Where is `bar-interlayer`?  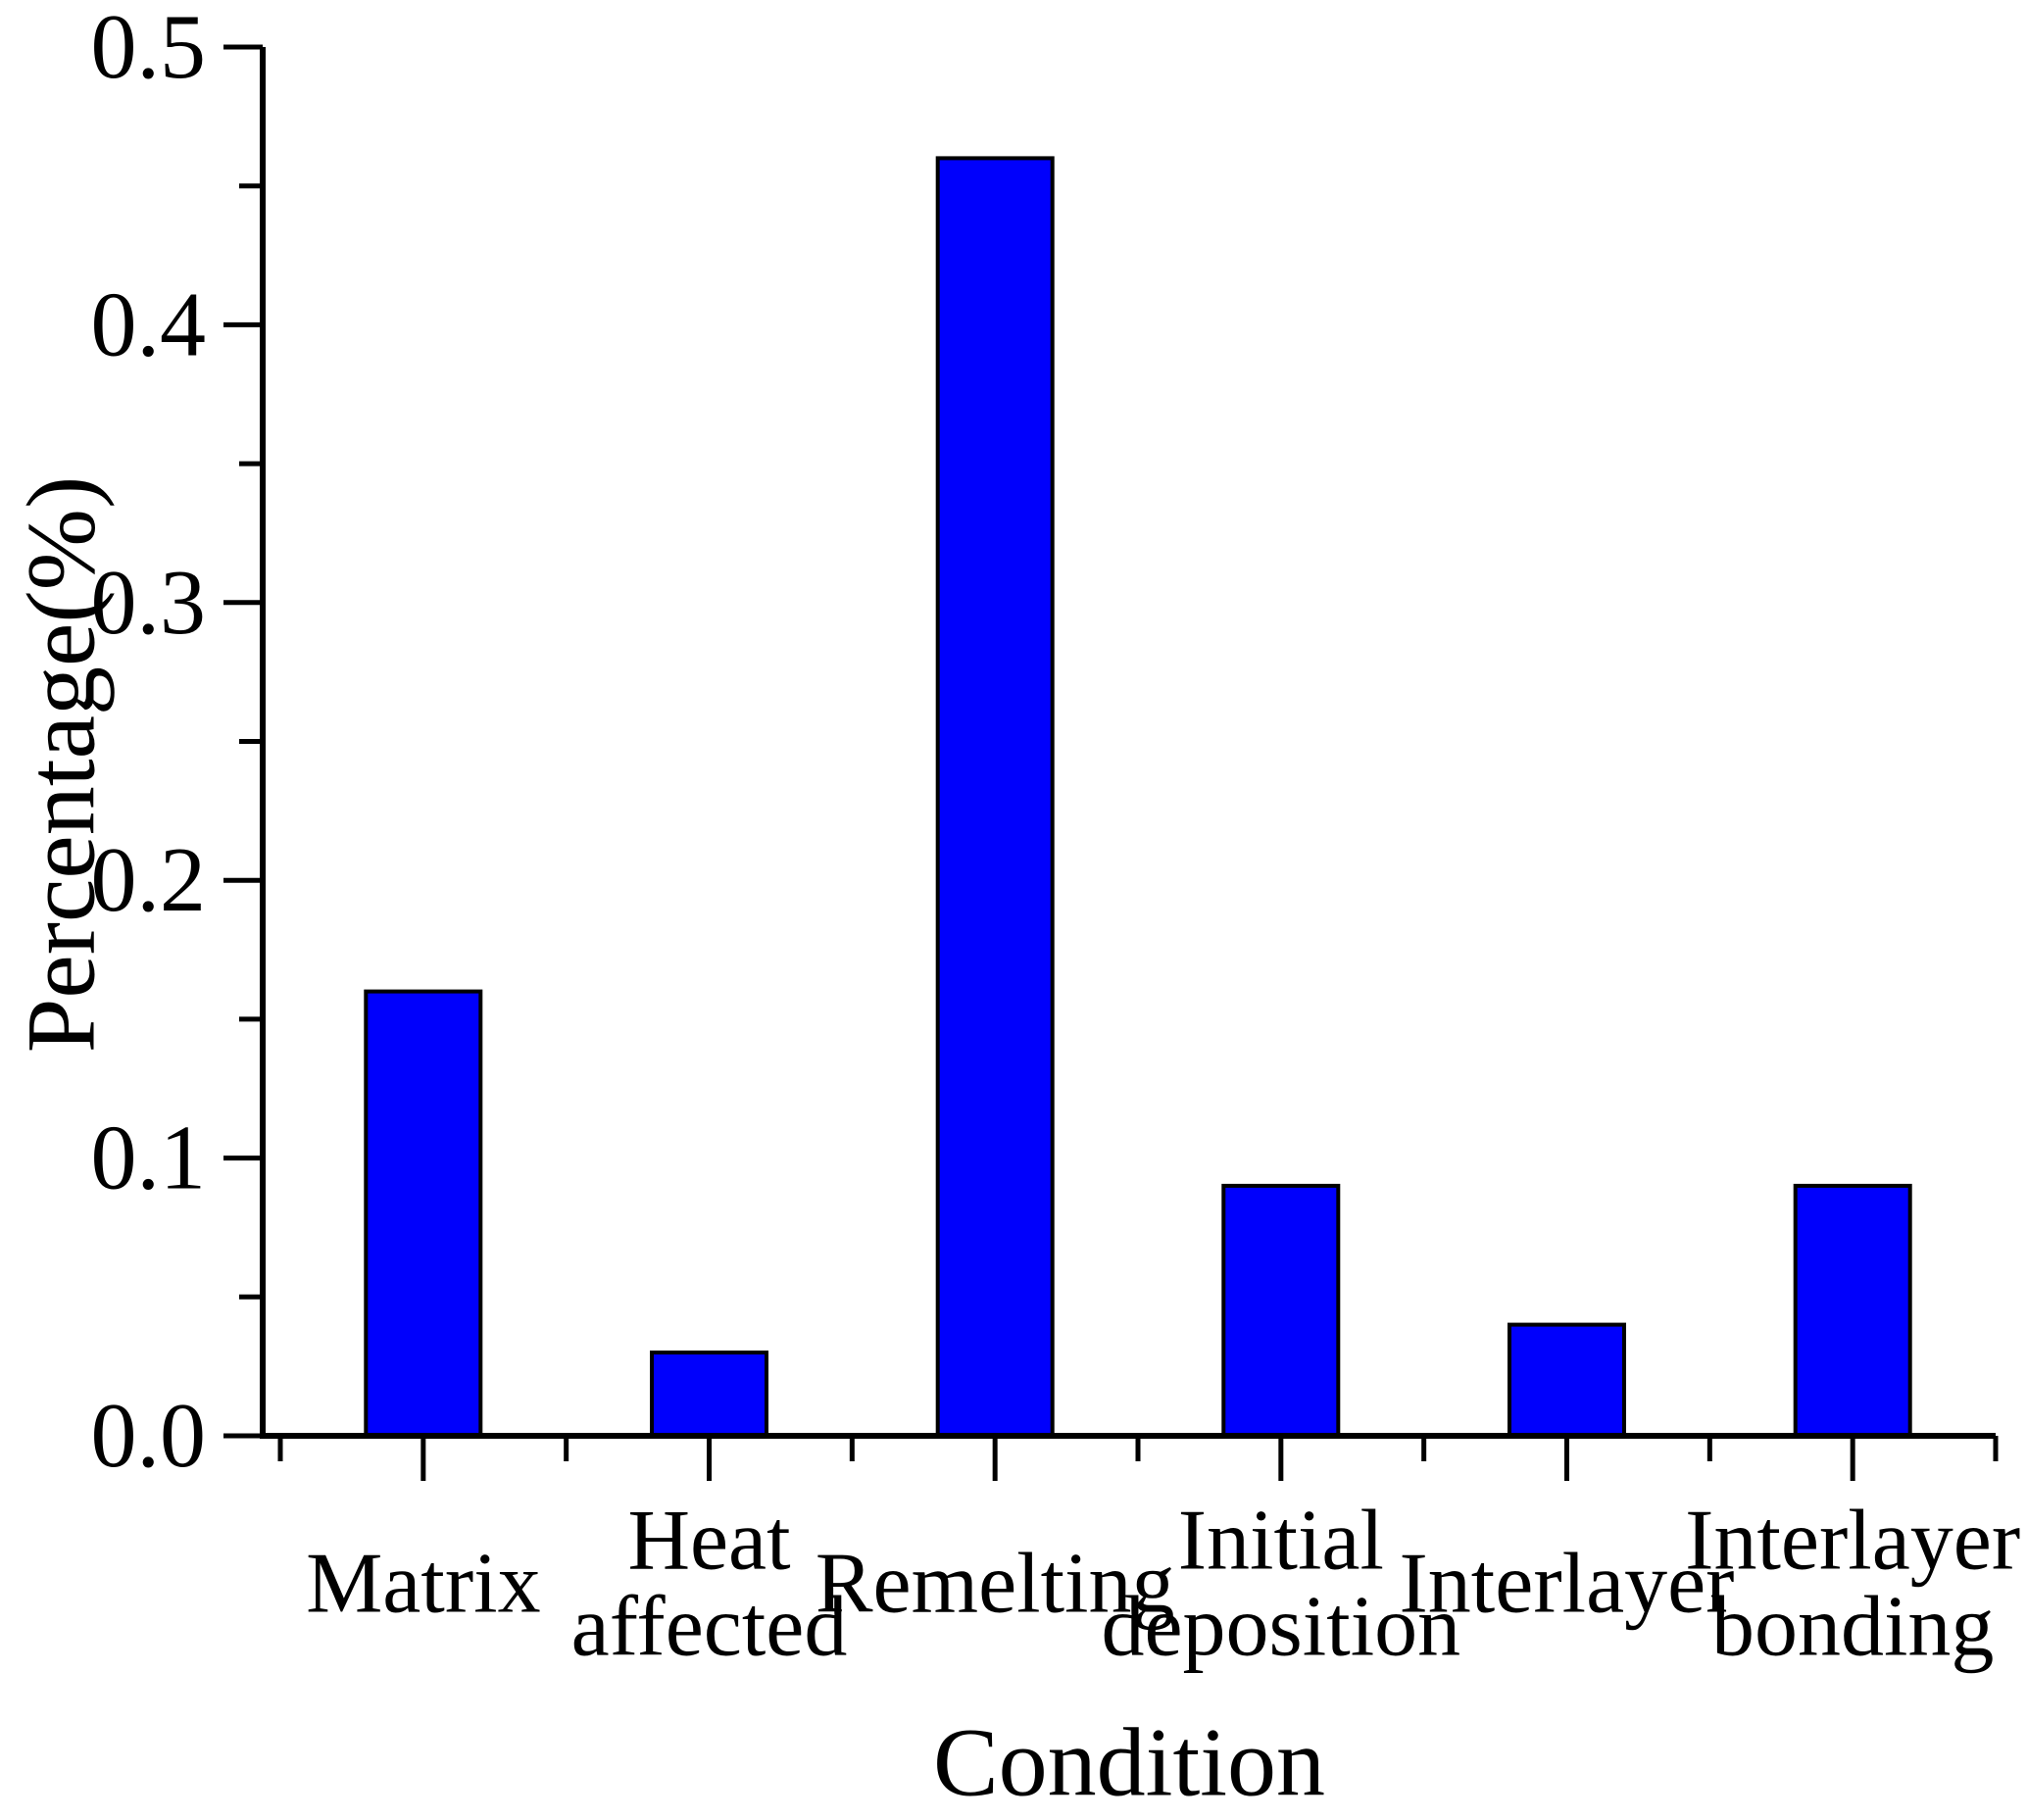
bar-interlayer is located at coordinates (1567, 1380).